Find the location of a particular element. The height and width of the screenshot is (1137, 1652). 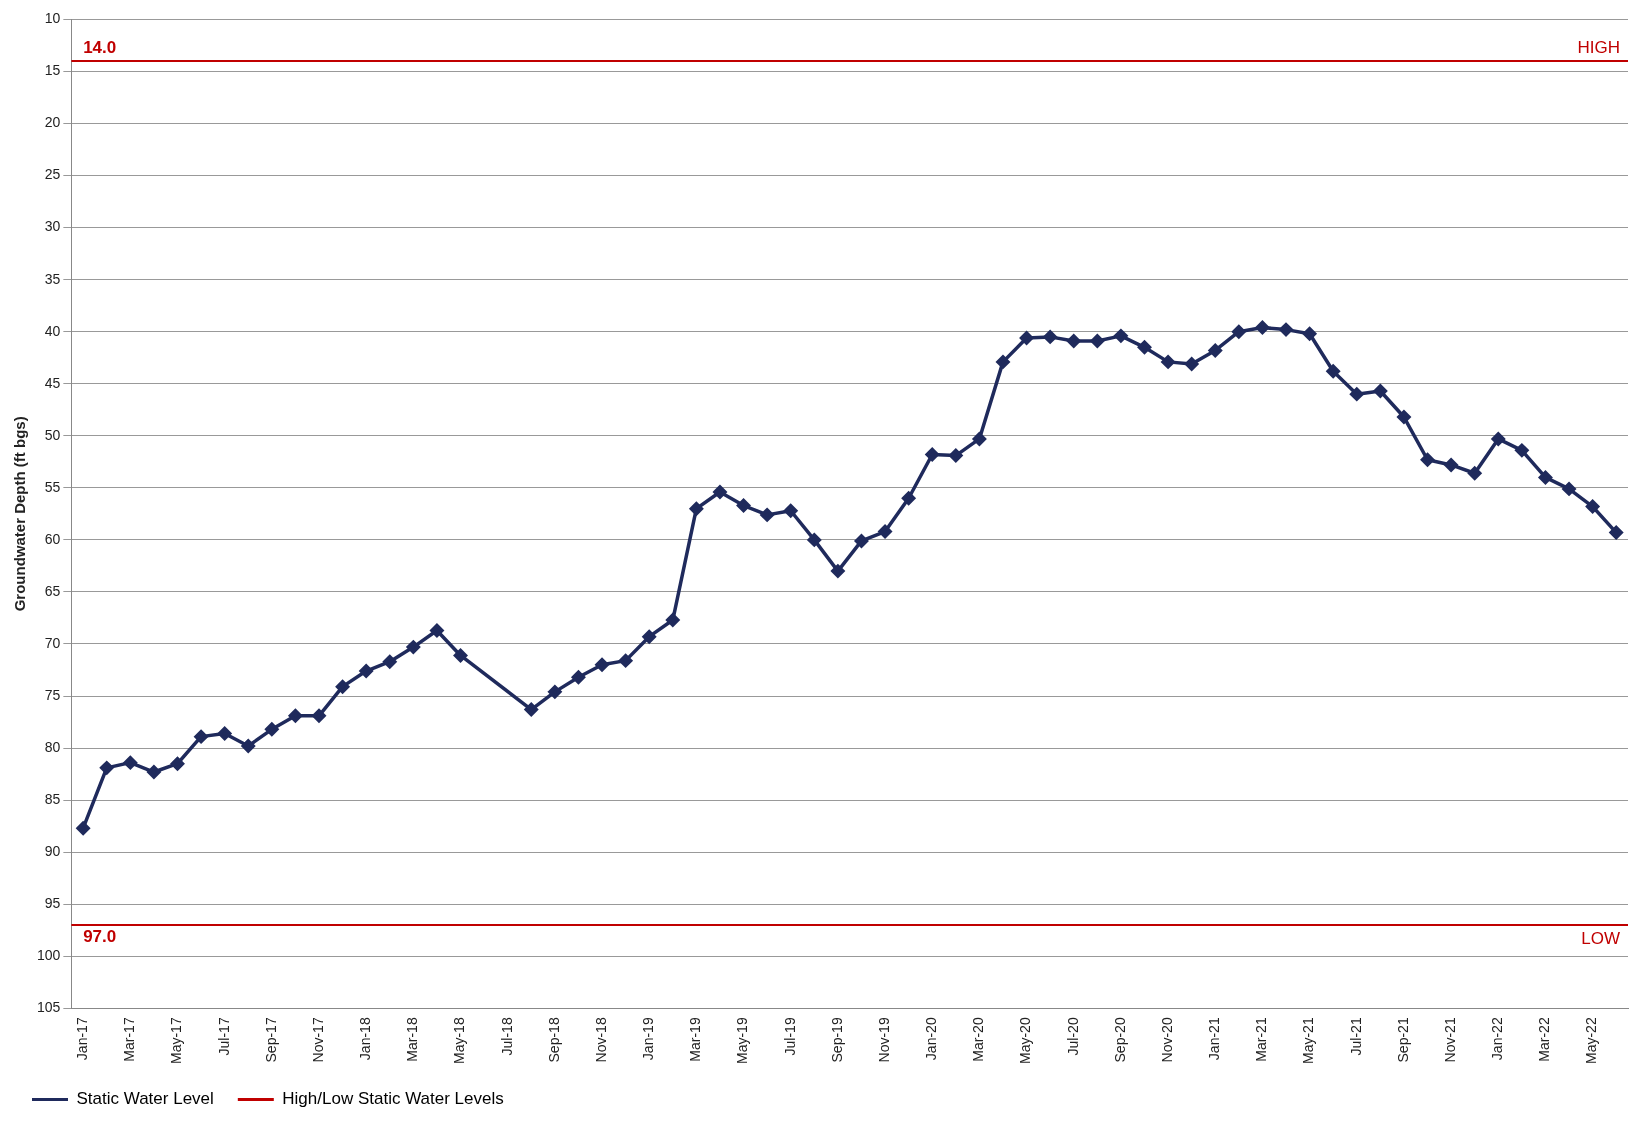

y-tick-label: 25 is located at coordinates (52, 174).